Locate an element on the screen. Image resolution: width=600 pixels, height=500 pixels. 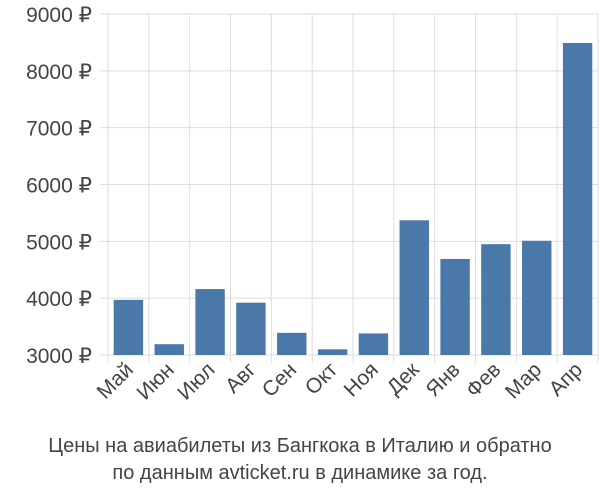
x-tick-label: Апр is located at coordinates (566, 379).